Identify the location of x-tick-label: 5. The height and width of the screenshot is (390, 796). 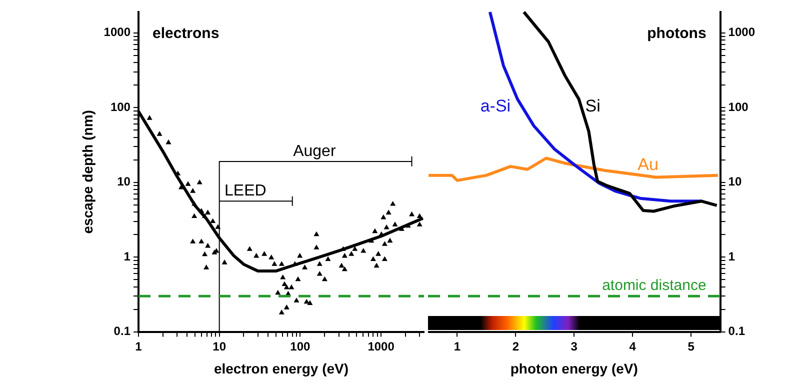
(691, 346).